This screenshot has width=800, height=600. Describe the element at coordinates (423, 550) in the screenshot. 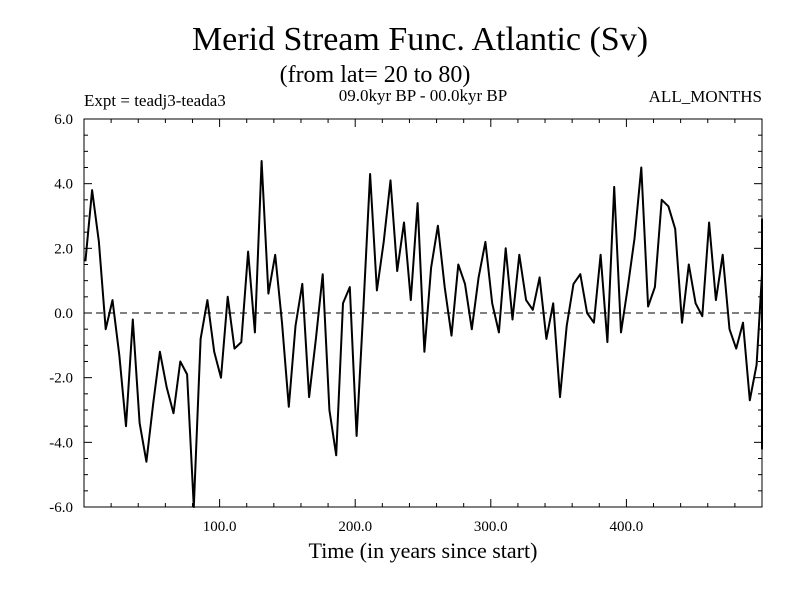

I see `x-axis-label: Time (in years since start)` at that location.